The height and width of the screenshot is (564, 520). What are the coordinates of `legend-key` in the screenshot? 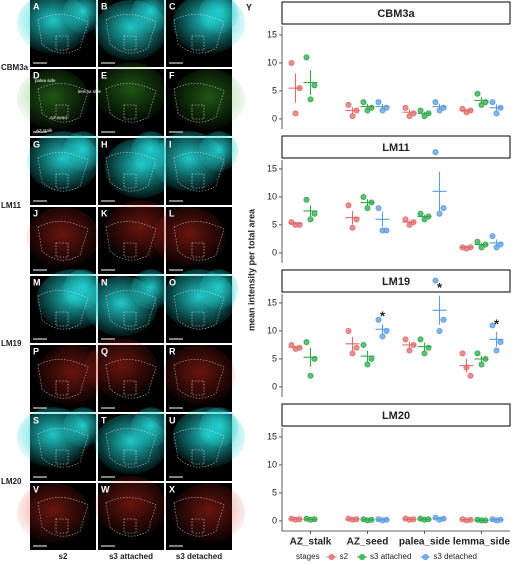 It's located at (362, 557).